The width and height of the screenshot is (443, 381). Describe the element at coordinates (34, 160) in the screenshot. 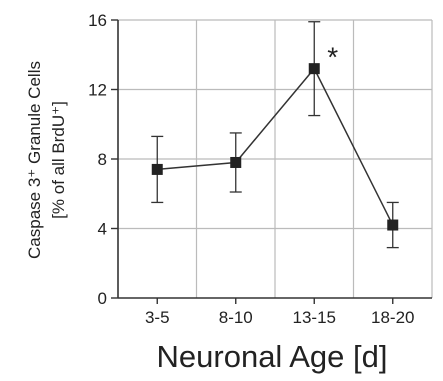

I see `y-axis-label-line1: Caspase 3⁺ Granule Cells` at that location.